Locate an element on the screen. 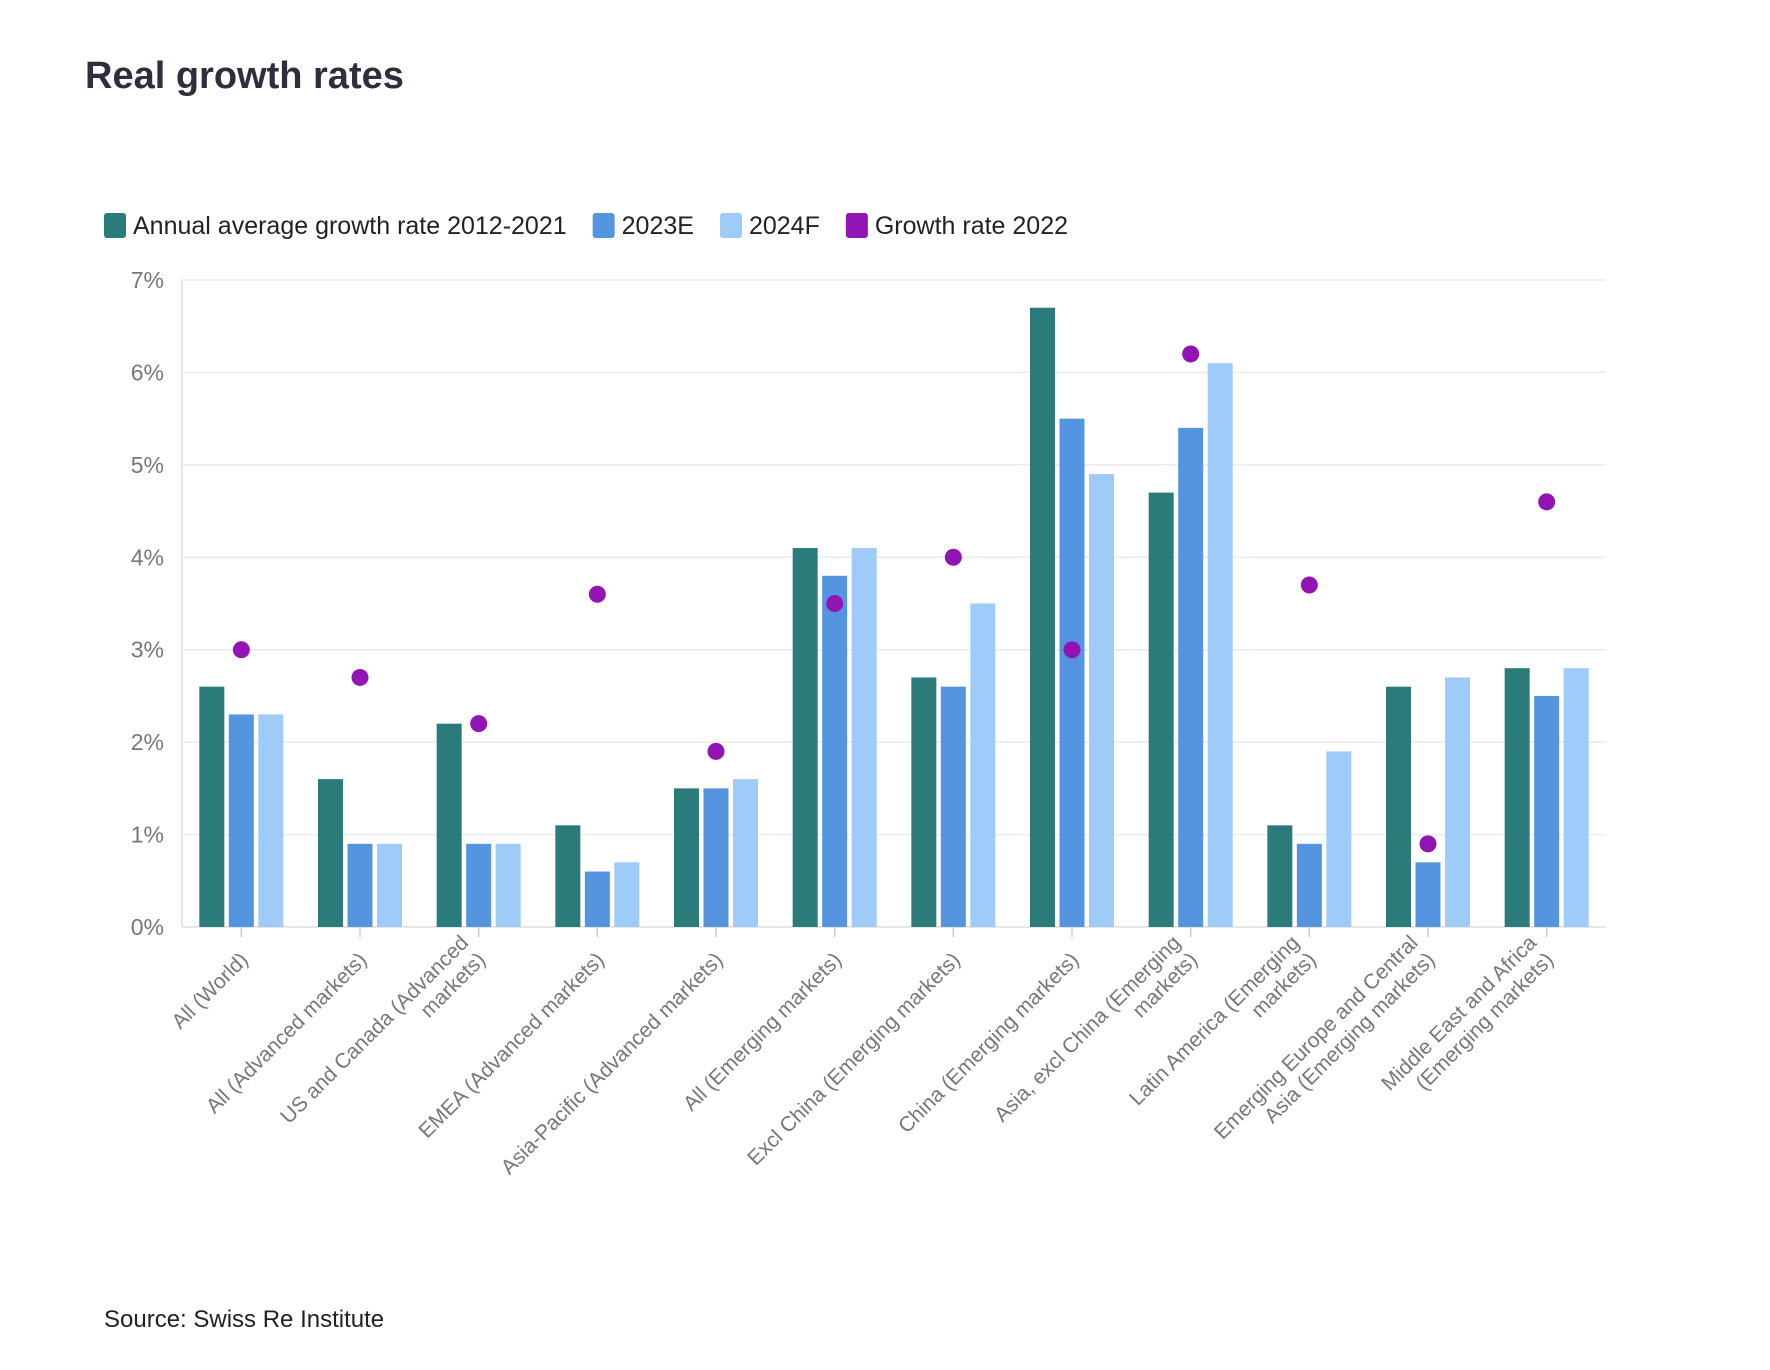  source-note: Source: Swiss Re Institute is located at coordinates (244, 1319).